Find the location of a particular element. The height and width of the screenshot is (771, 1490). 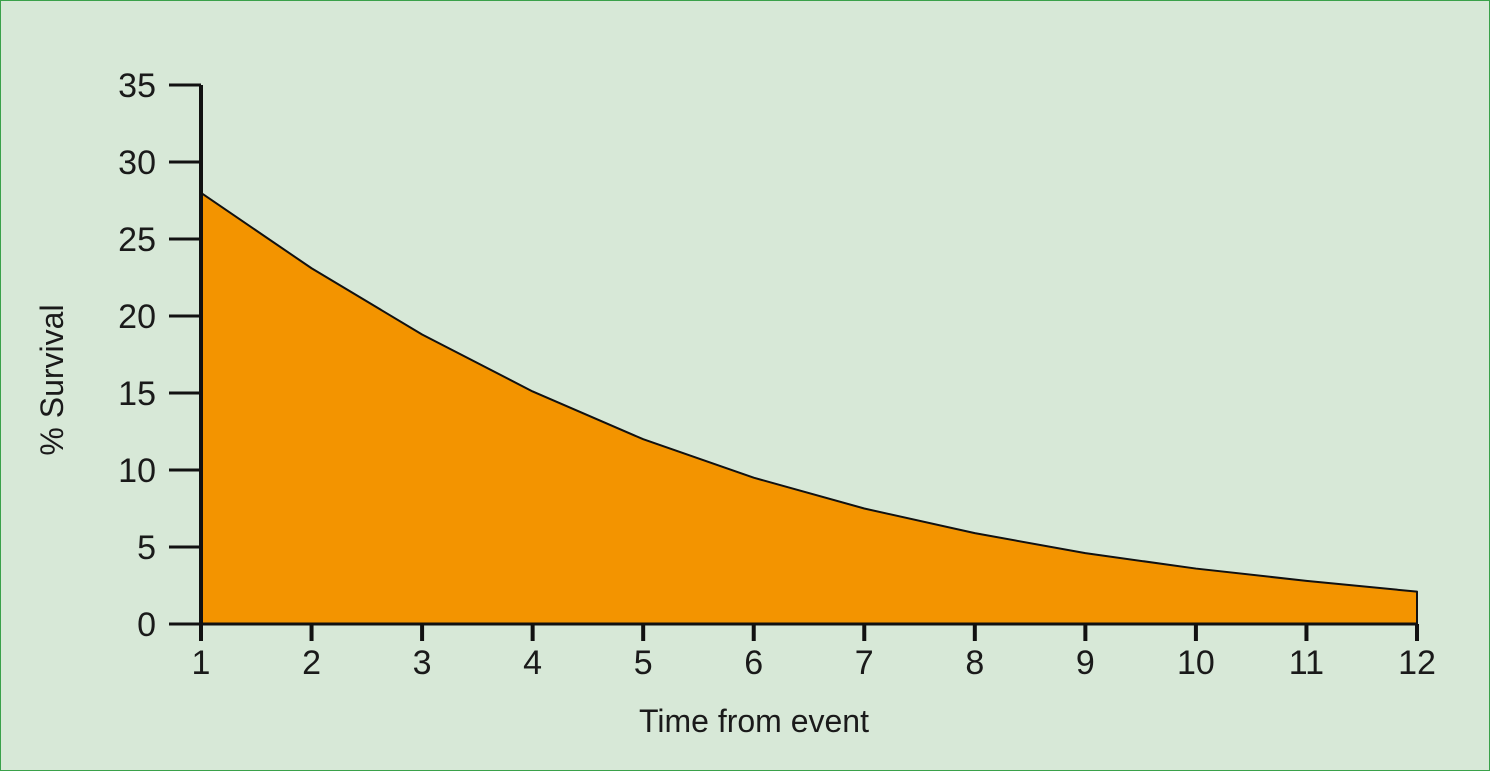

x-tick-label-6: 6 is located at coordinates (753, 663).